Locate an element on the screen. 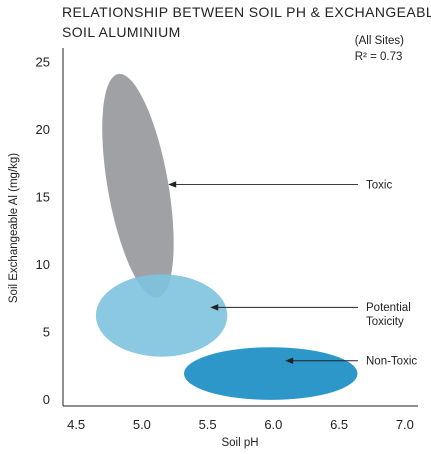 This screenshot has height=454, width=431. y-axis-label: Soil Exchangeable Al (mg/kg) is located at coordinates (14, 228).